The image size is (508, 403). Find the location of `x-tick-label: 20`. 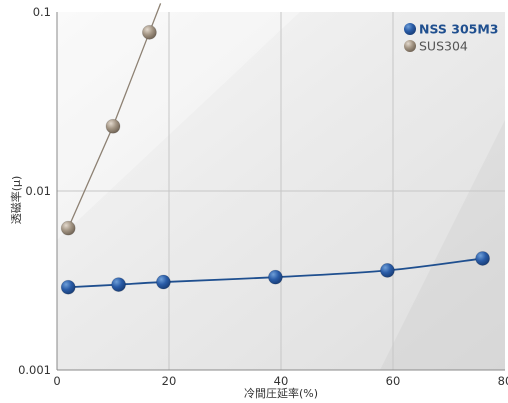

x-tick-label: 20 is located at coordinates (169, 381).